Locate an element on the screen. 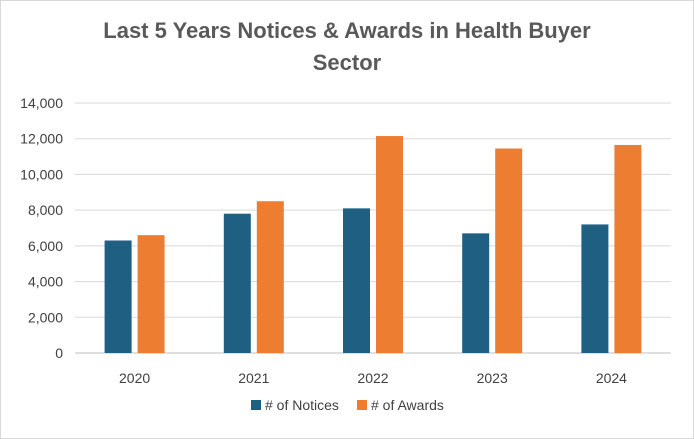  y-tick-label: 0 is located at coordinates (59, 353).